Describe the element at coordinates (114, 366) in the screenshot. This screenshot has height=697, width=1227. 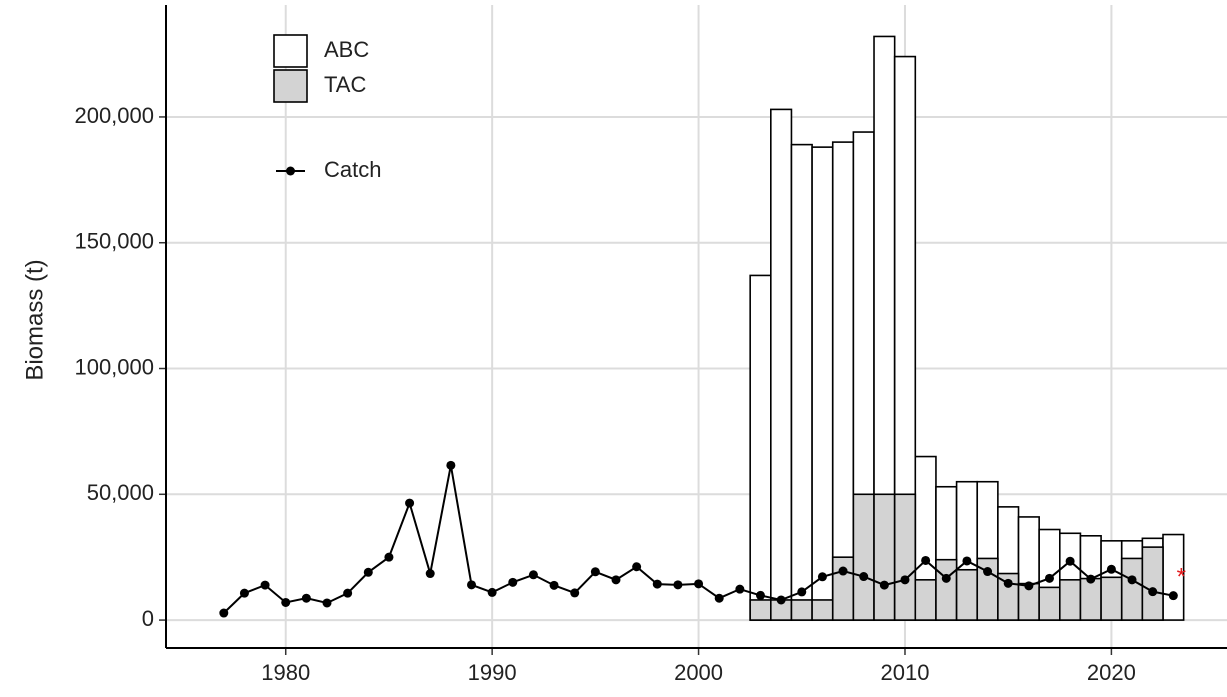
I see `y-tick-label: 100,000` at that location.